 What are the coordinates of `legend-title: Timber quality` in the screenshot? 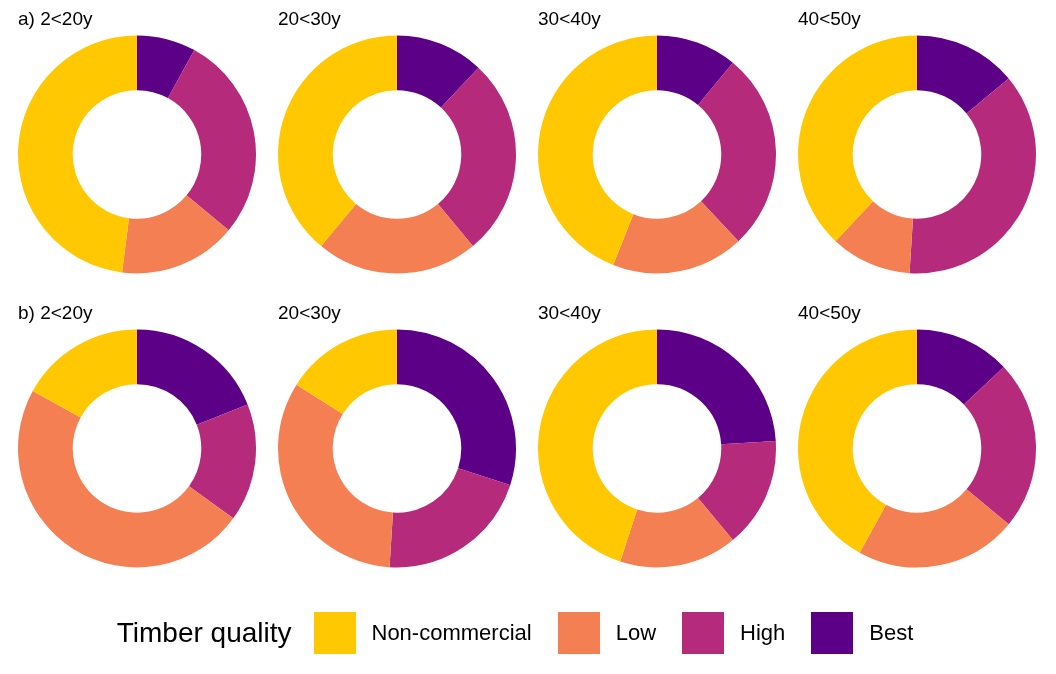 It's located at (204, 633).